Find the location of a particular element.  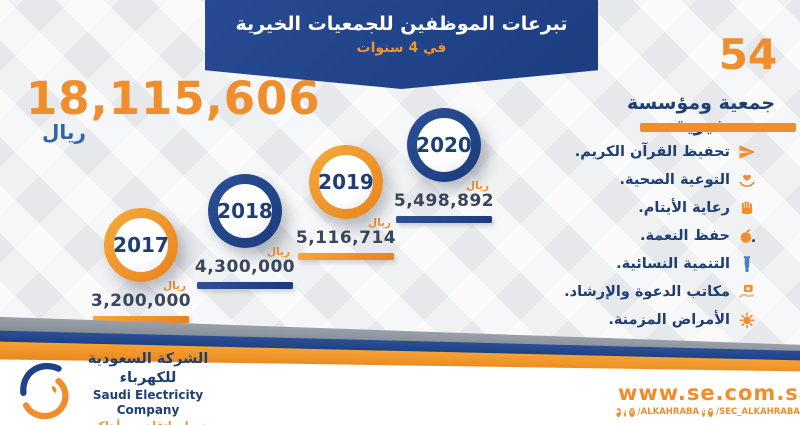

dawah-guidance-icon: e is located at coordinates (746, 291).